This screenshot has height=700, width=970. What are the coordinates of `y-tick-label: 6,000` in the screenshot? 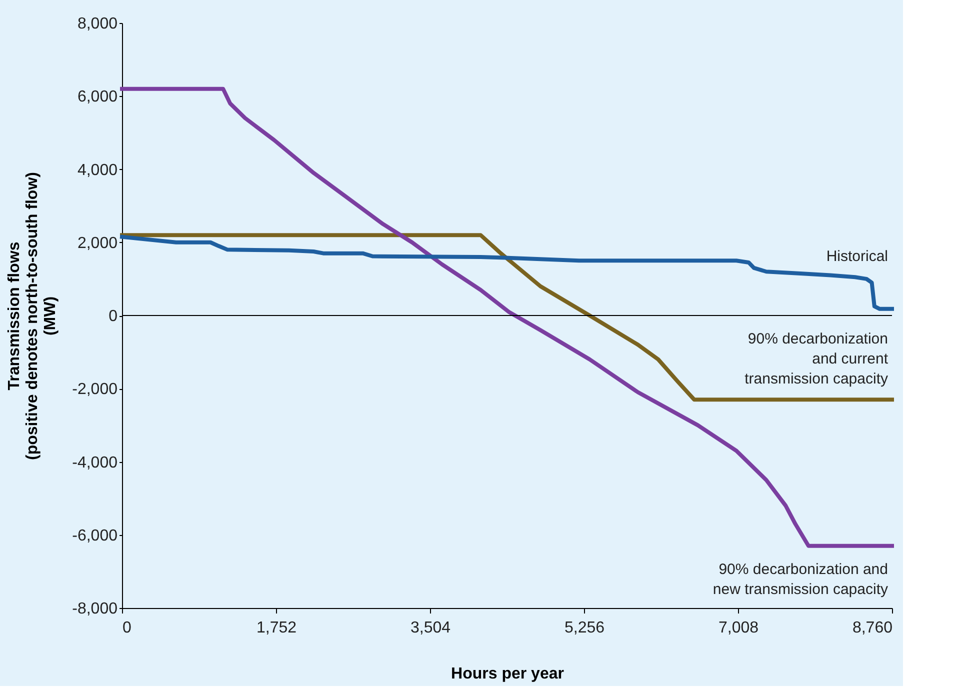 It's located at (97, 97).